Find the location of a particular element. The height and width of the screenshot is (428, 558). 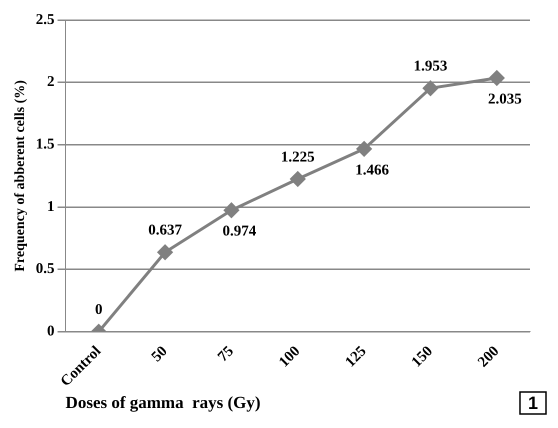

y-tick-label: 1.5 is located at coordinates (45, 144).